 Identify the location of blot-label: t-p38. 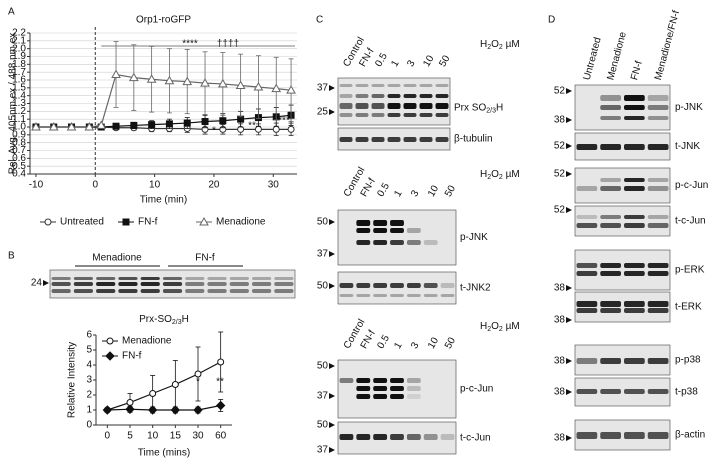
(686, 392).